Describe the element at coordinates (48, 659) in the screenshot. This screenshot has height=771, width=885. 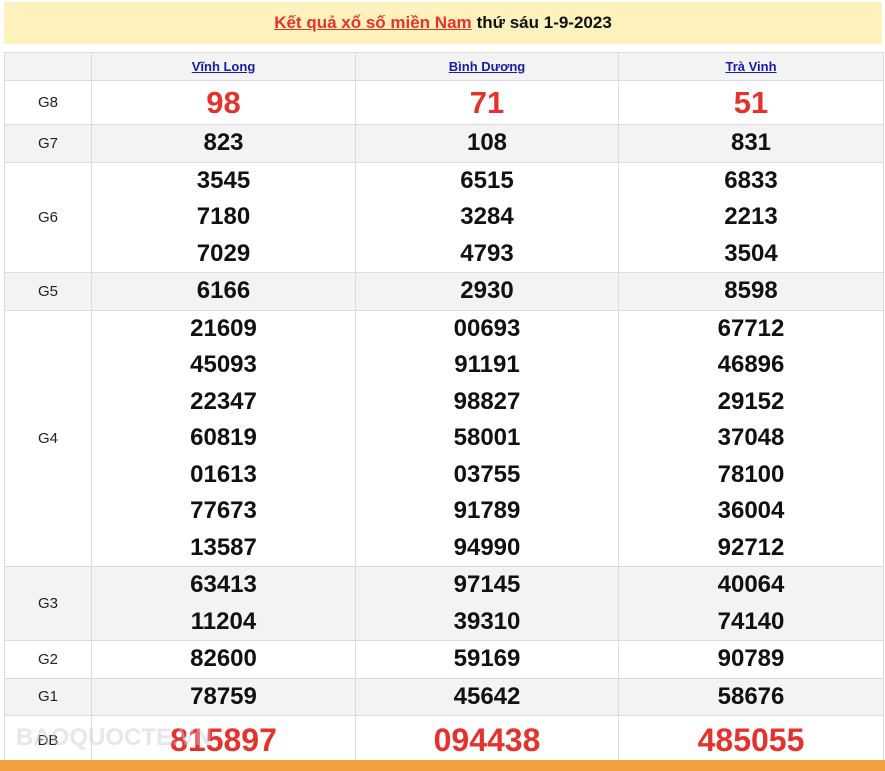
I see `prize-label: G2` at that location.